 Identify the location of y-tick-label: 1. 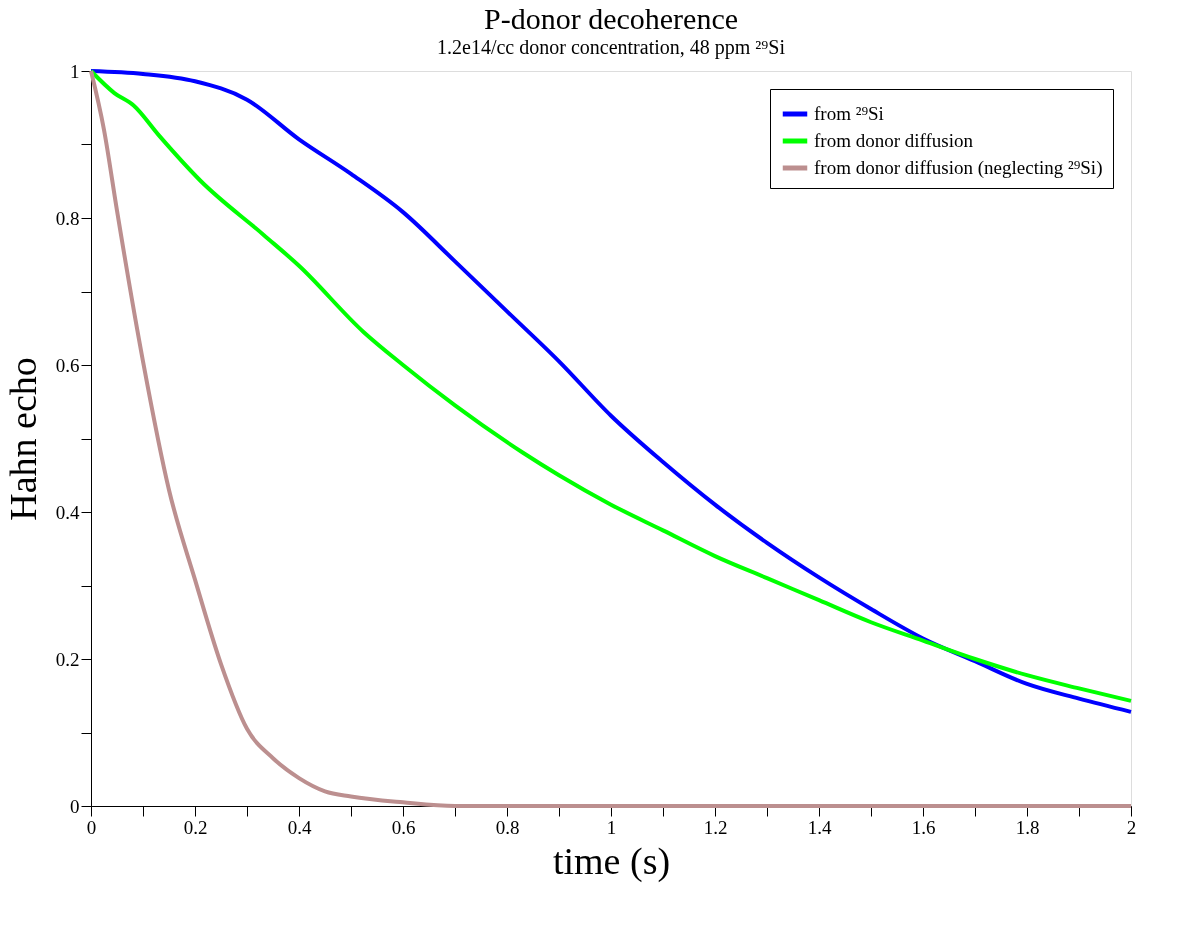
(75, 71).